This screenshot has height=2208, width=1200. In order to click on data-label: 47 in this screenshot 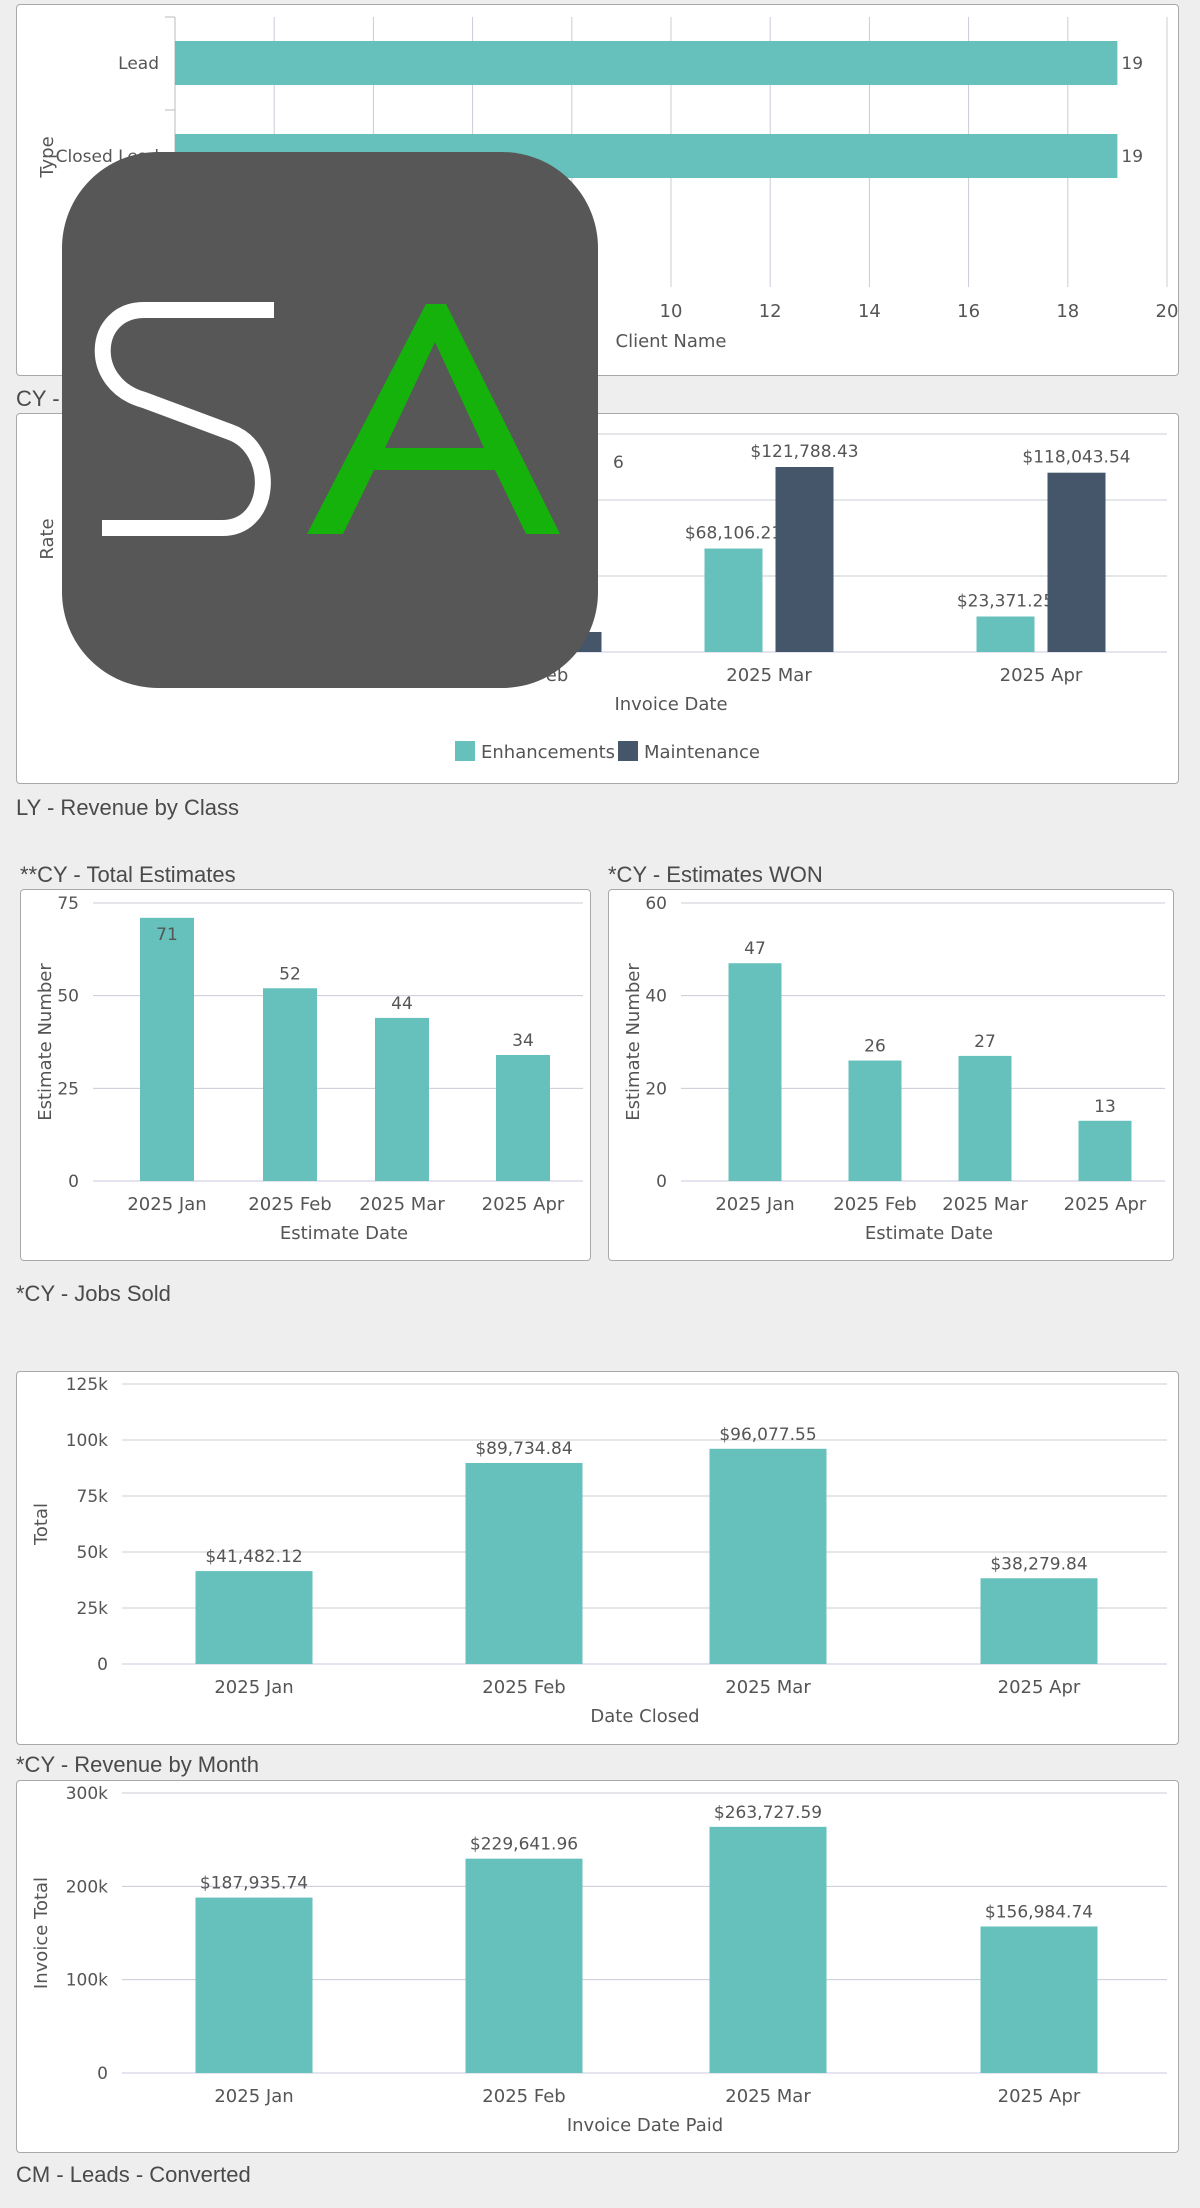, I will do `click(755, 949)`.